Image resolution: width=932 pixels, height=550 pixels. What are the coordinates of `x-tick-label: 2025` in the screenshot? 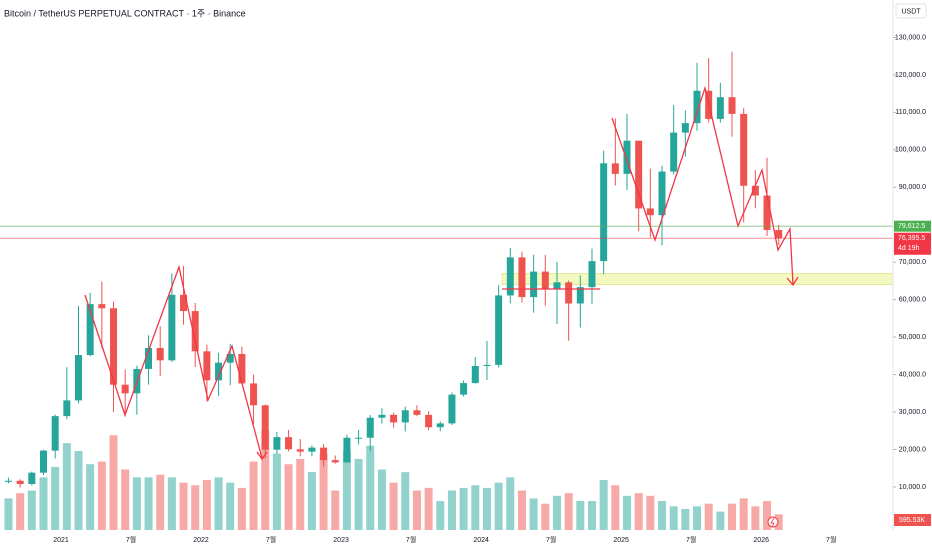 It's located at (621, 540).